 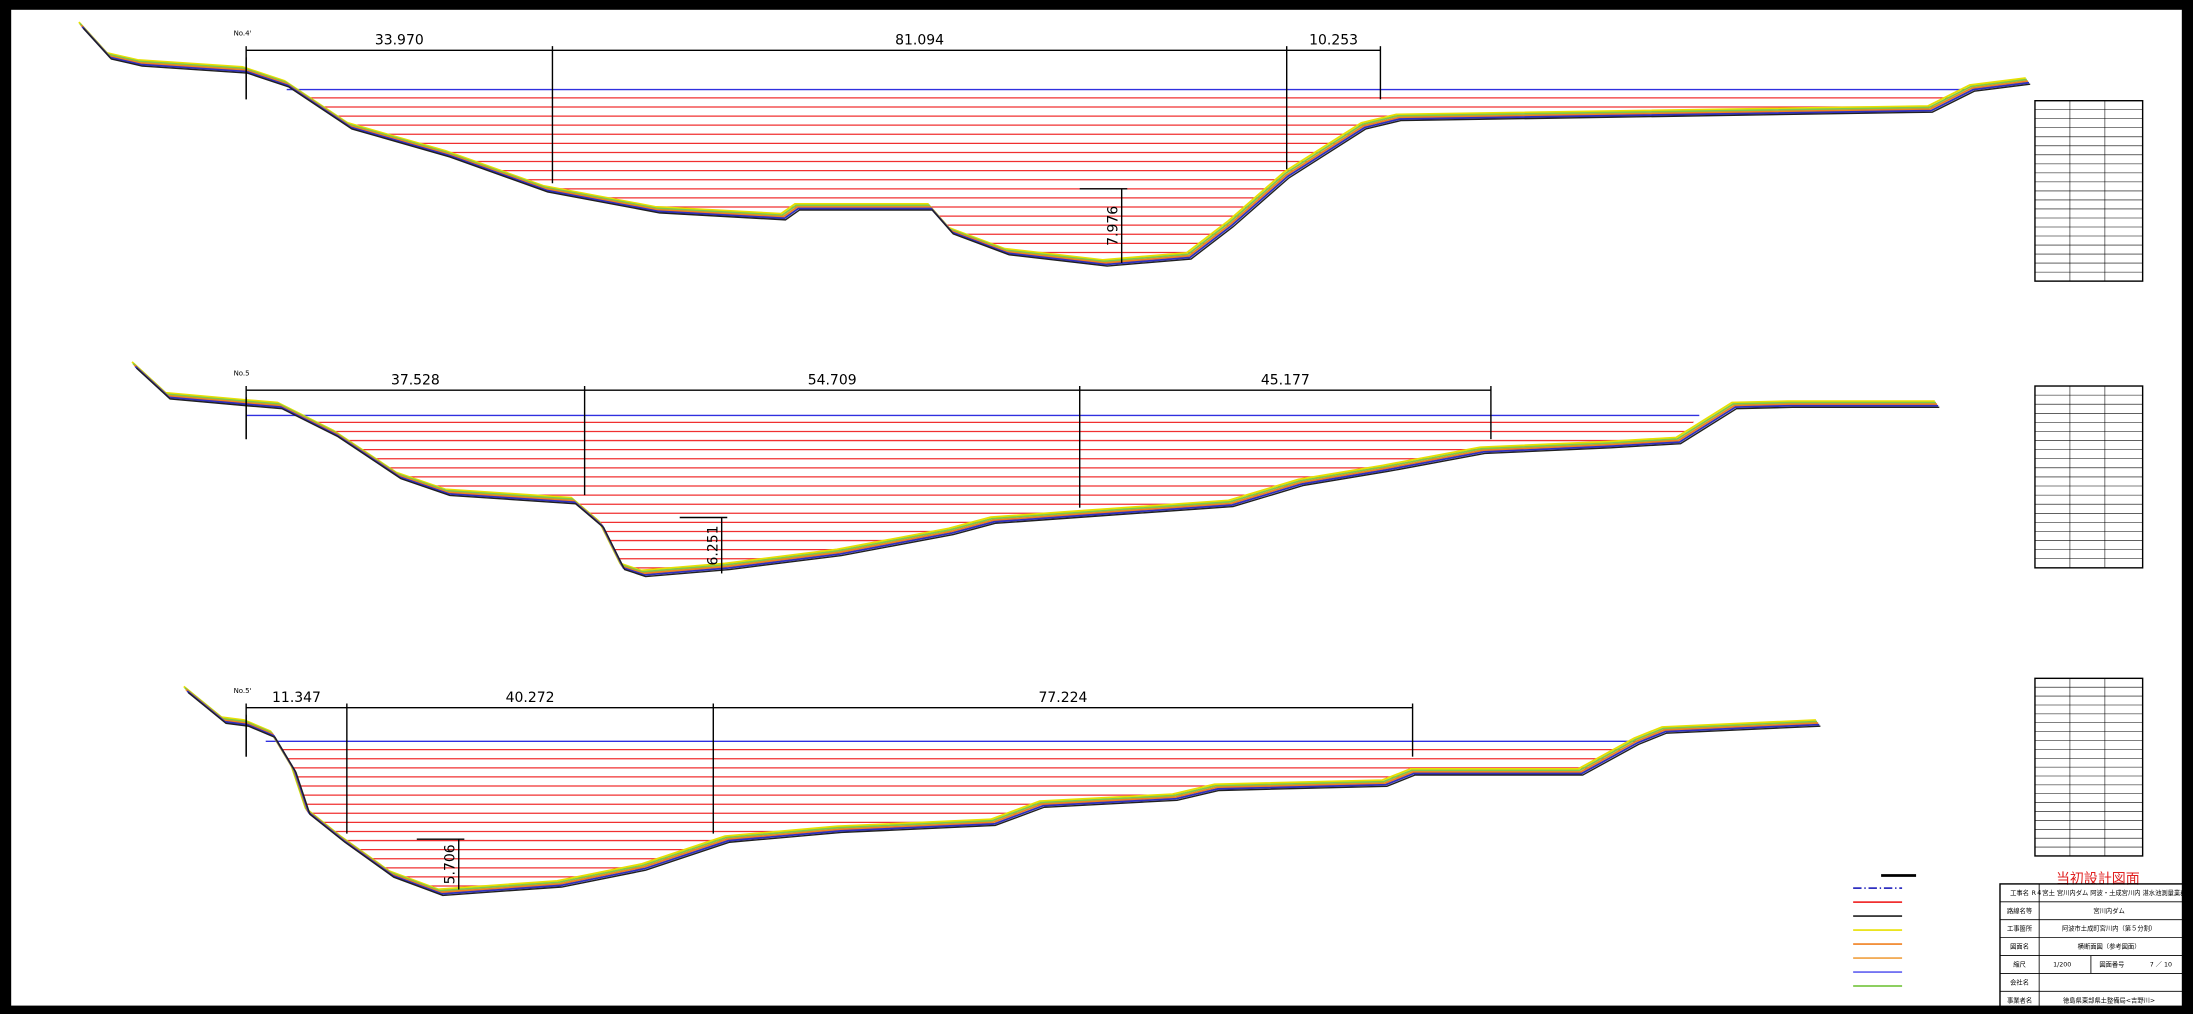 I want to click on title-value: R４宮土 宮川内ダム 阿波・土成宮川内 湛水池測量業務, so click(x=2110, y=892).